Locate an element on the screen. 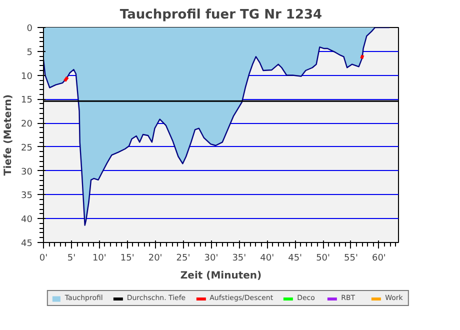 This screenshot has height=330, width=460. y-tick-label: 45 is located at coordinates (26, 244).